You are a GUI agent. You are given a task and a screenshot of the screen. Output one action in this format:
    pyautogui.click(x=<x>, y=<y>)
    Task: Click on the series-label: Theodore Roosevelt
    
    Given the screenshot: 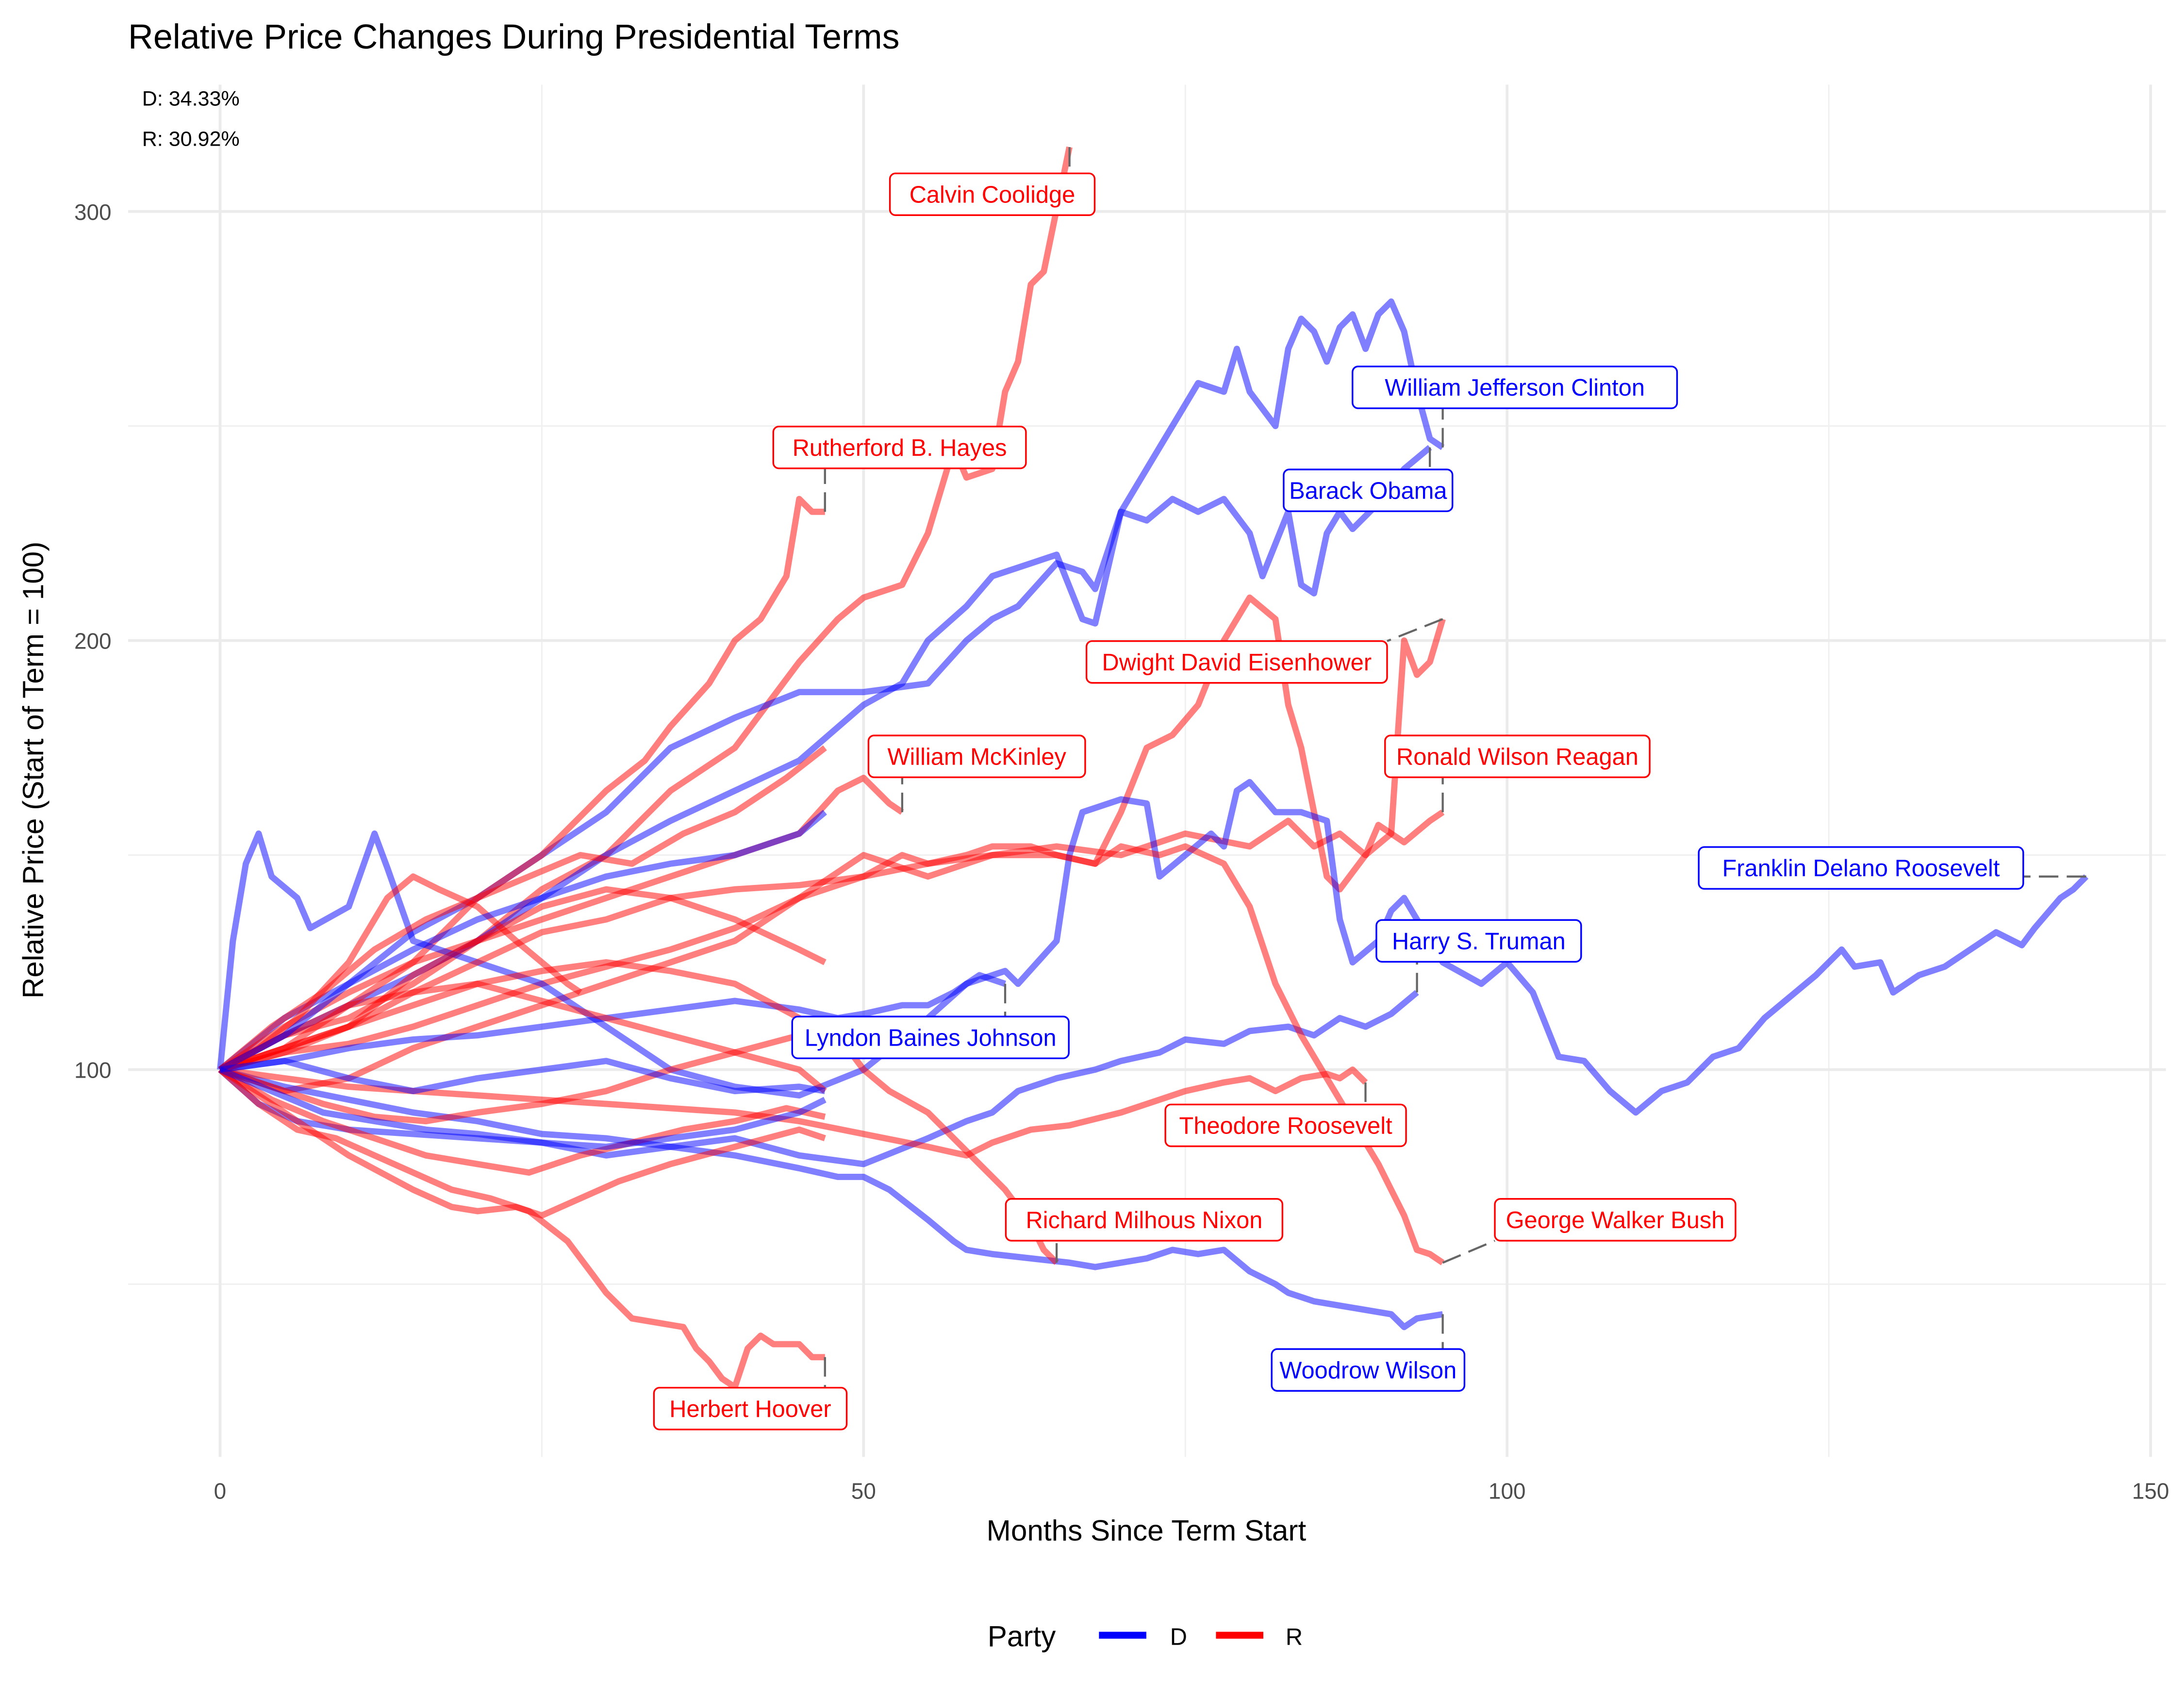 What is the action you would take?
    pyautogui.click(x=1285, y=1125)
    